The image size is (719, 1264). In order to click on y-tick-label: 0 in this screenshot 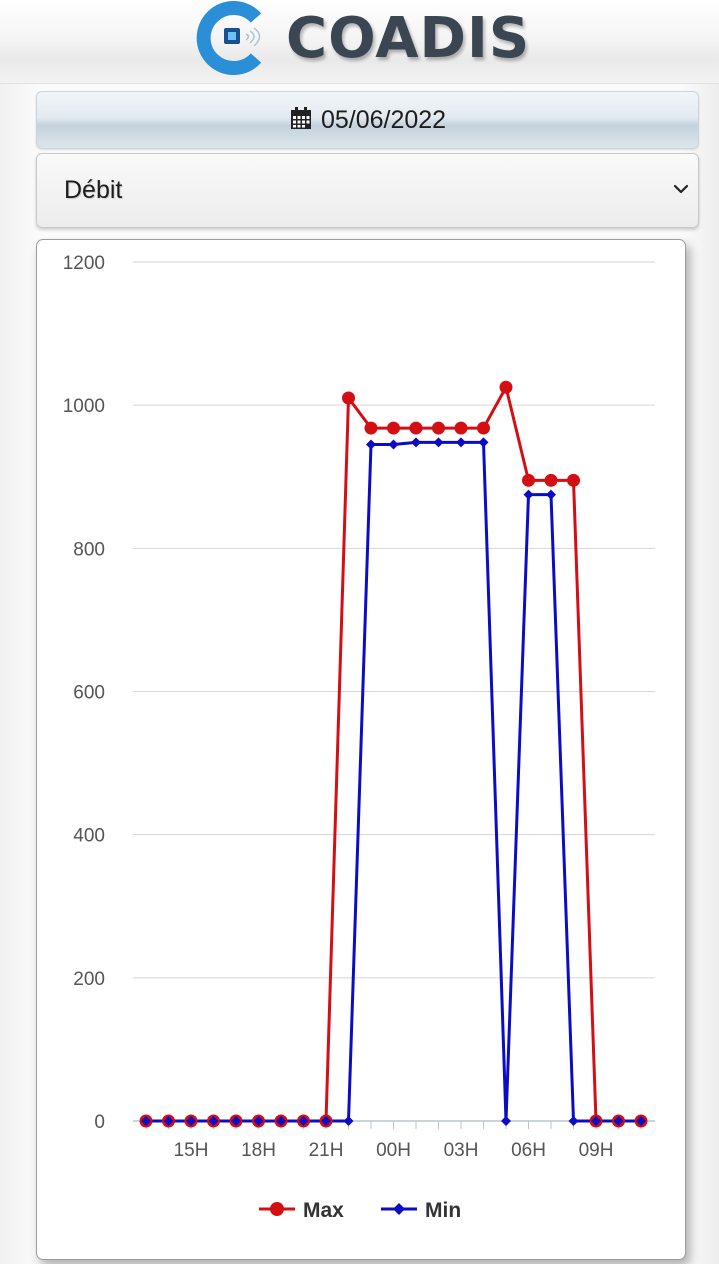, I will do `click(99, 1122)`.